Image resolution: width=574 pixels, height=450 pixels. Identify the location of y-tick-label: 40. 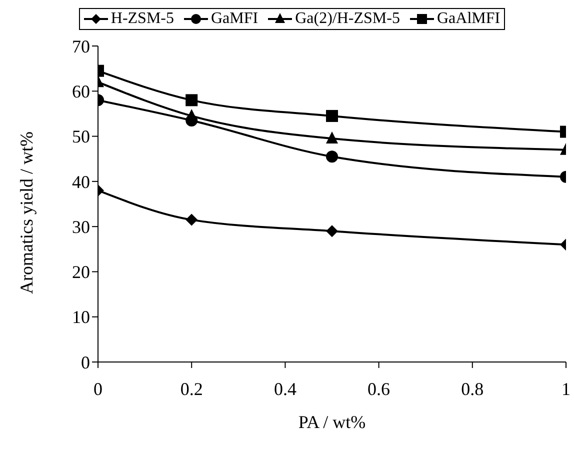
(81, 182).